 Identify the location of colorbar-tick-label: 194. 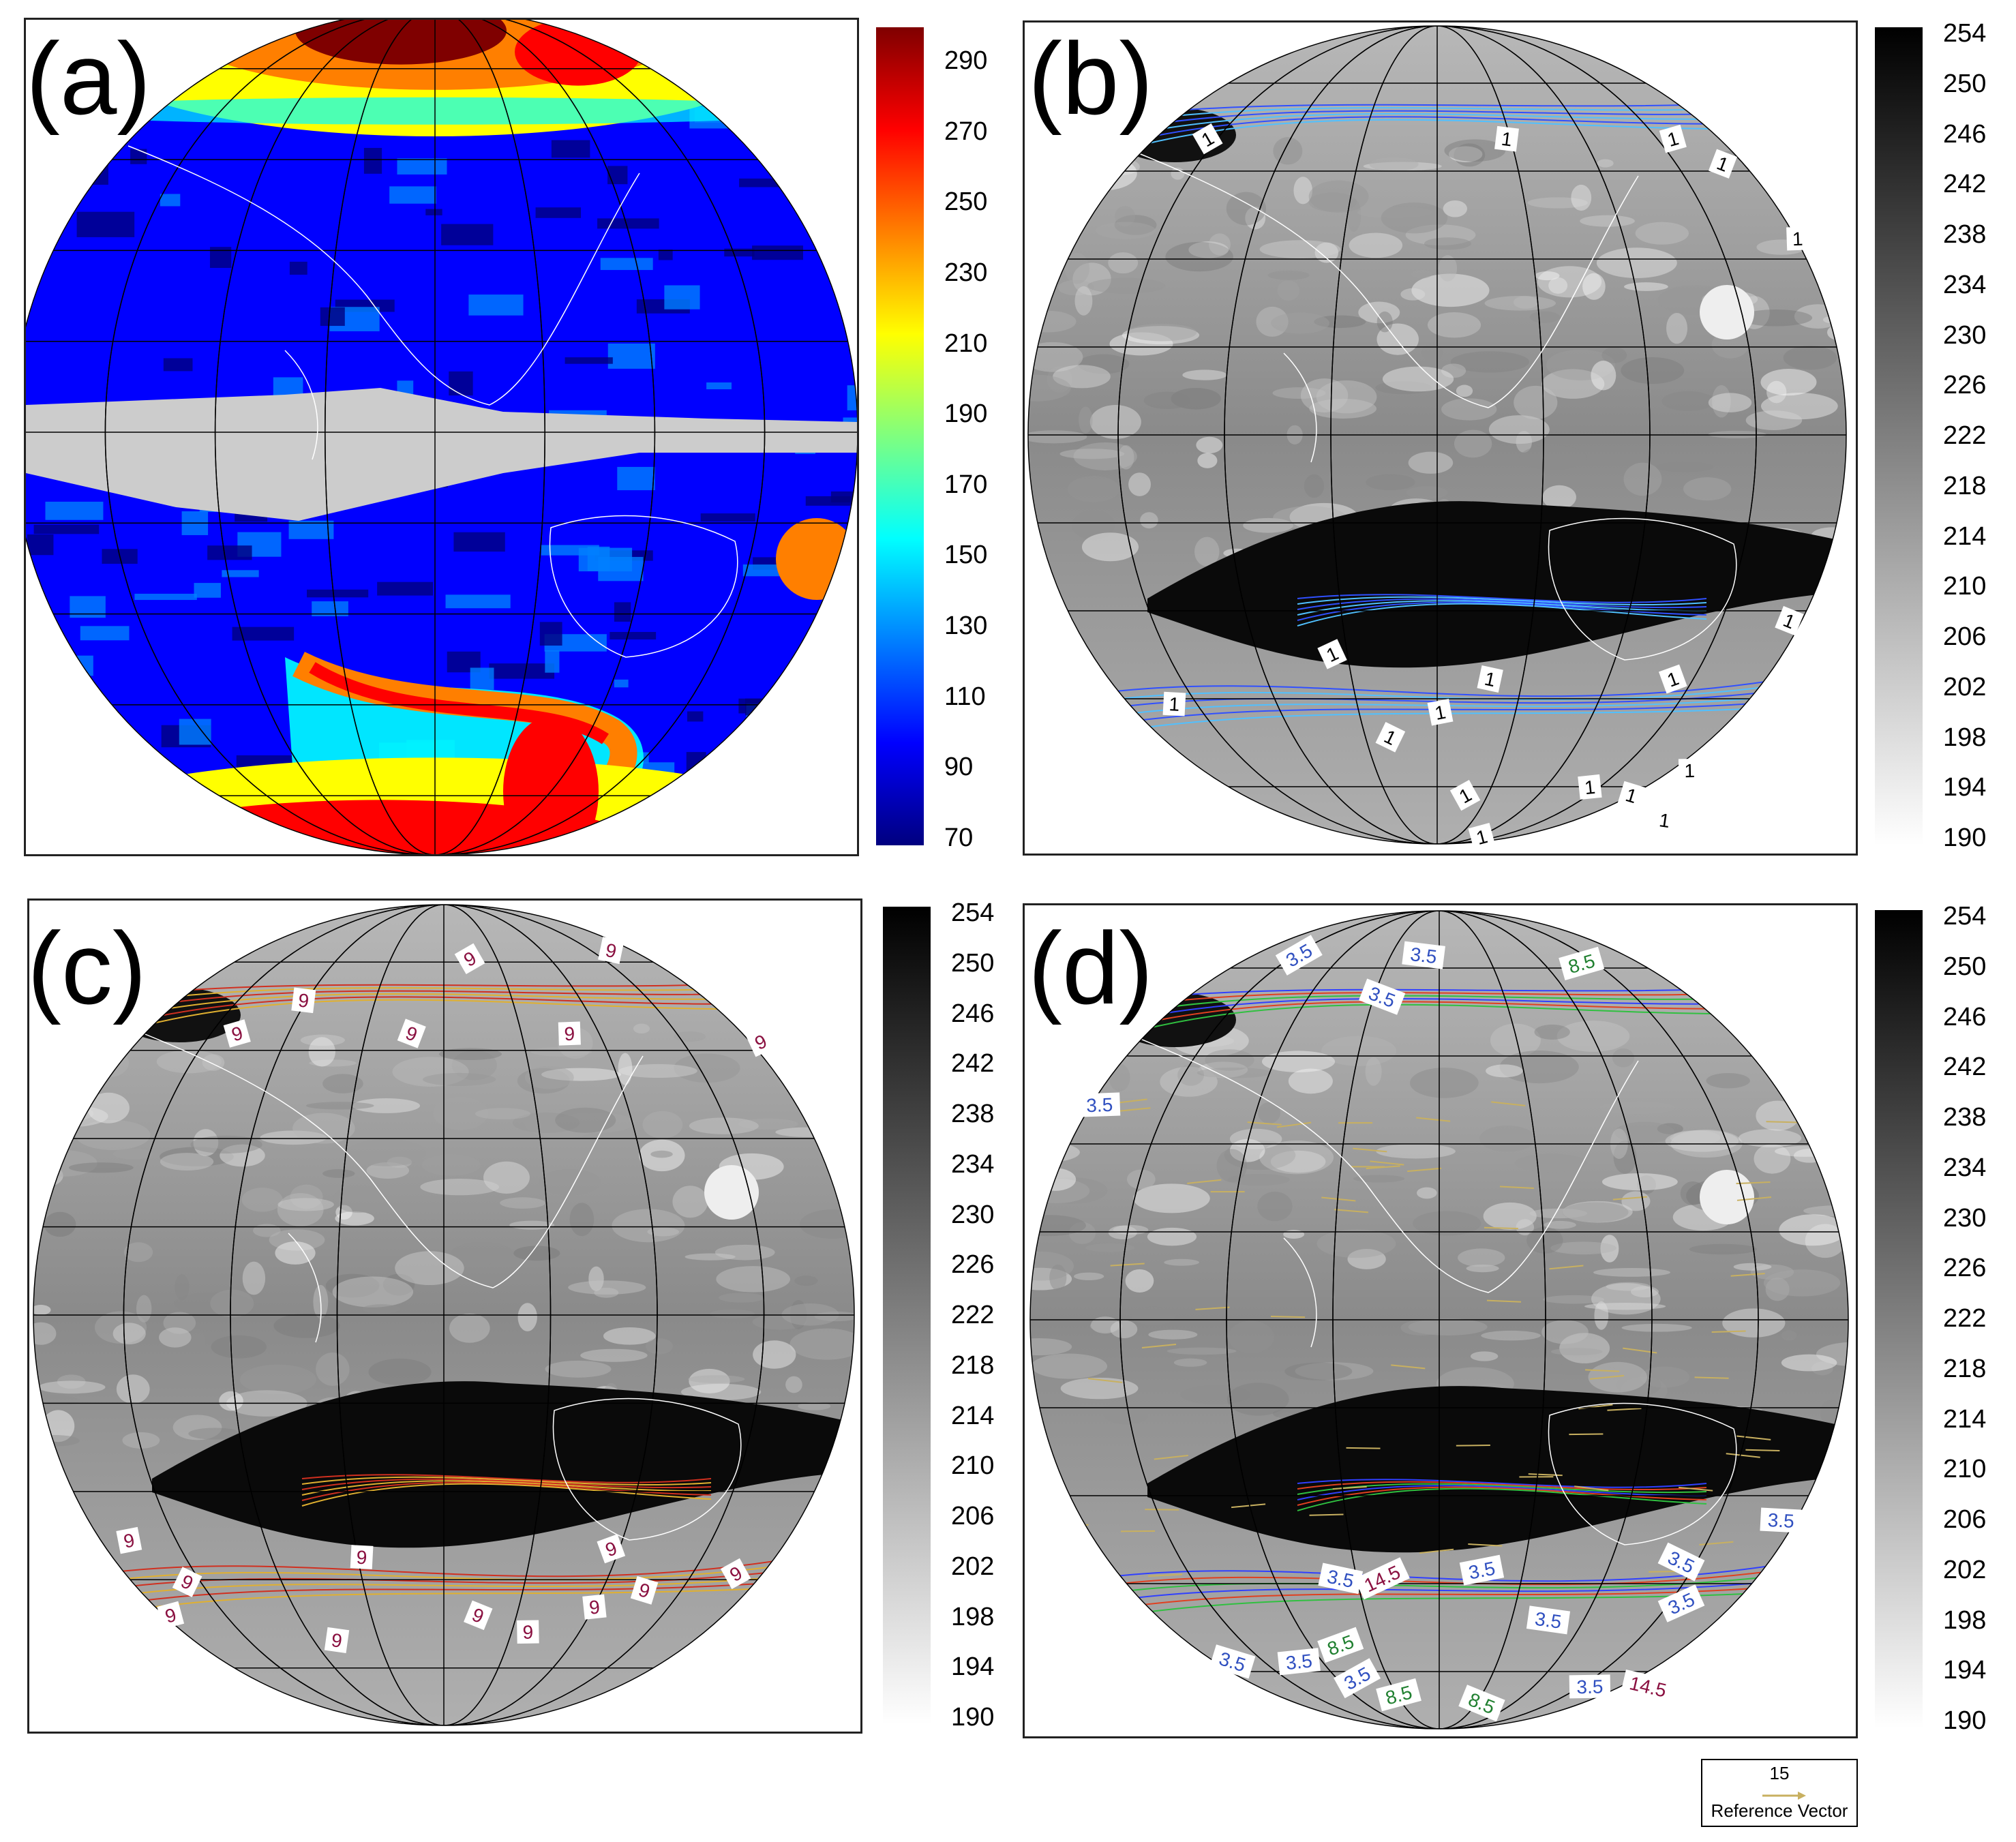
(1965, 787).